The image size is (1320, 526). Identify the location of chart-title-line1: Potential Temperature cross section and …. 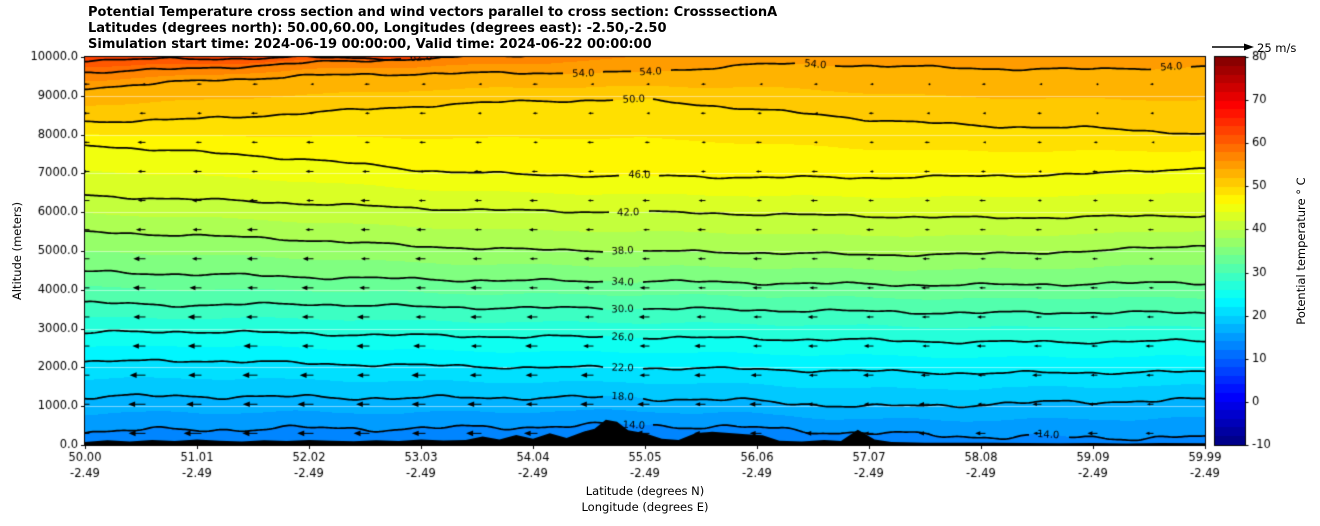
(433, 12).